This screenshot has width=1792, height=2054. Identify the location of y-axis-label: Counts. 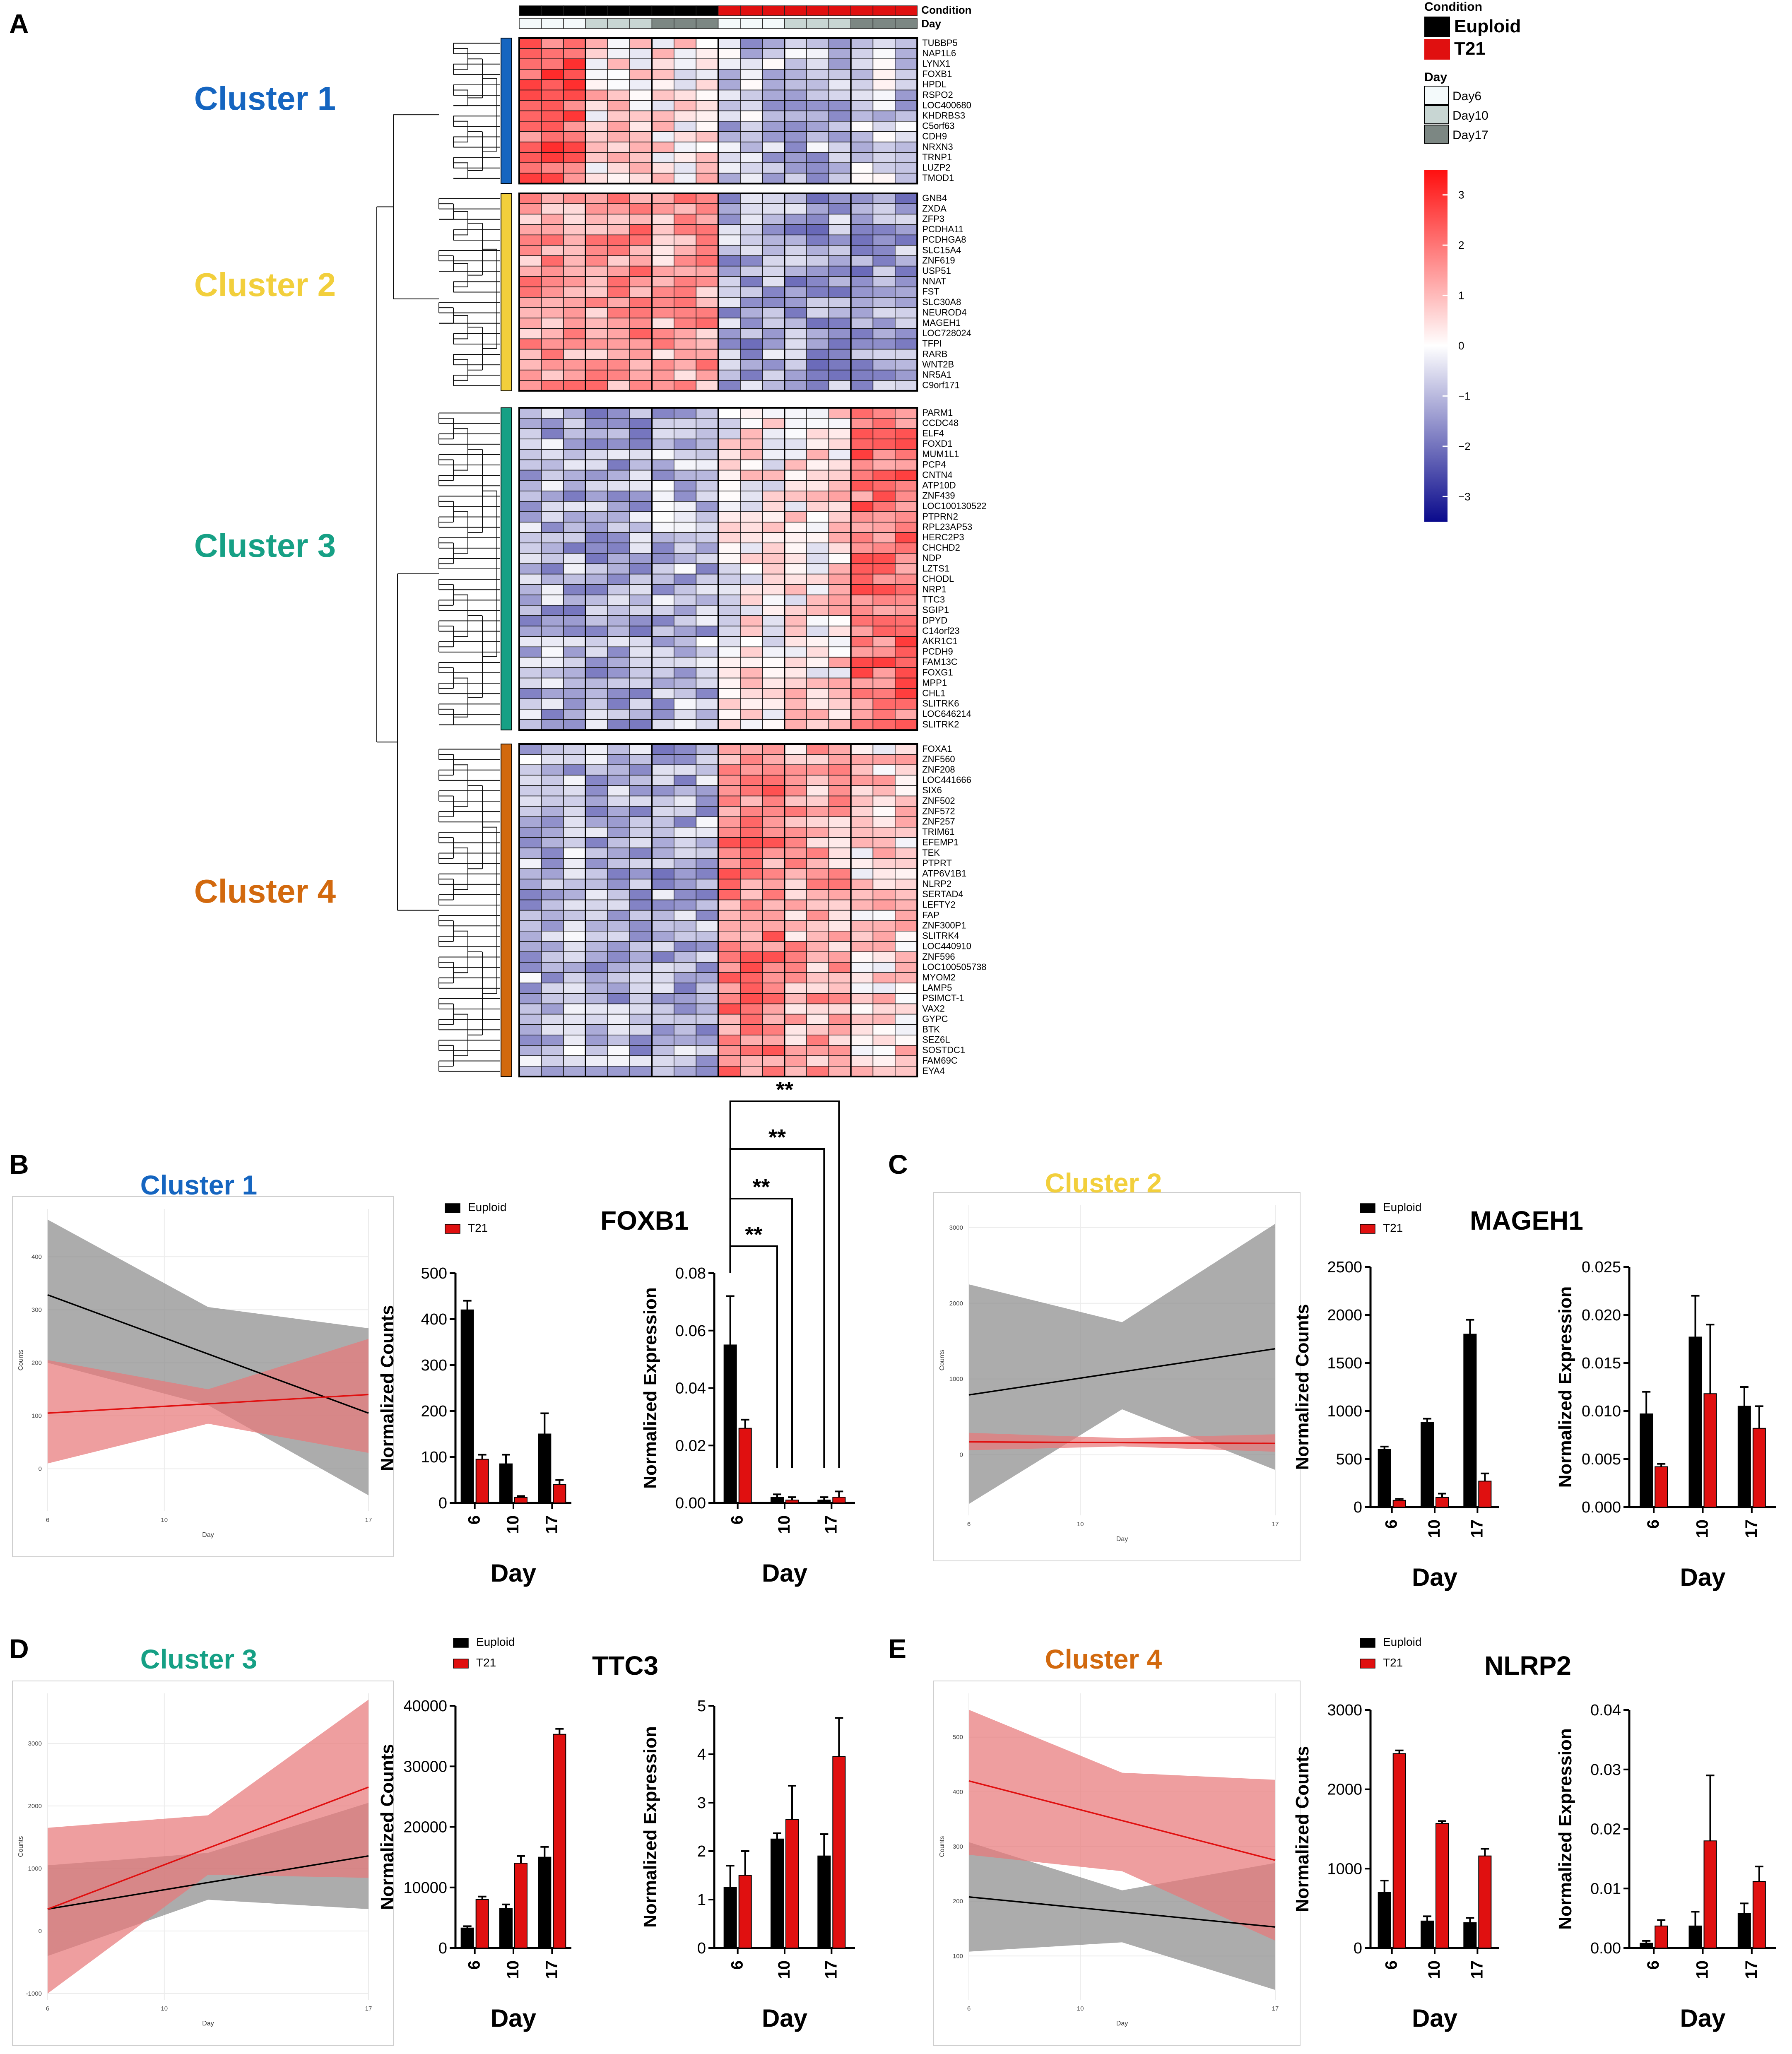
(20, 1846).